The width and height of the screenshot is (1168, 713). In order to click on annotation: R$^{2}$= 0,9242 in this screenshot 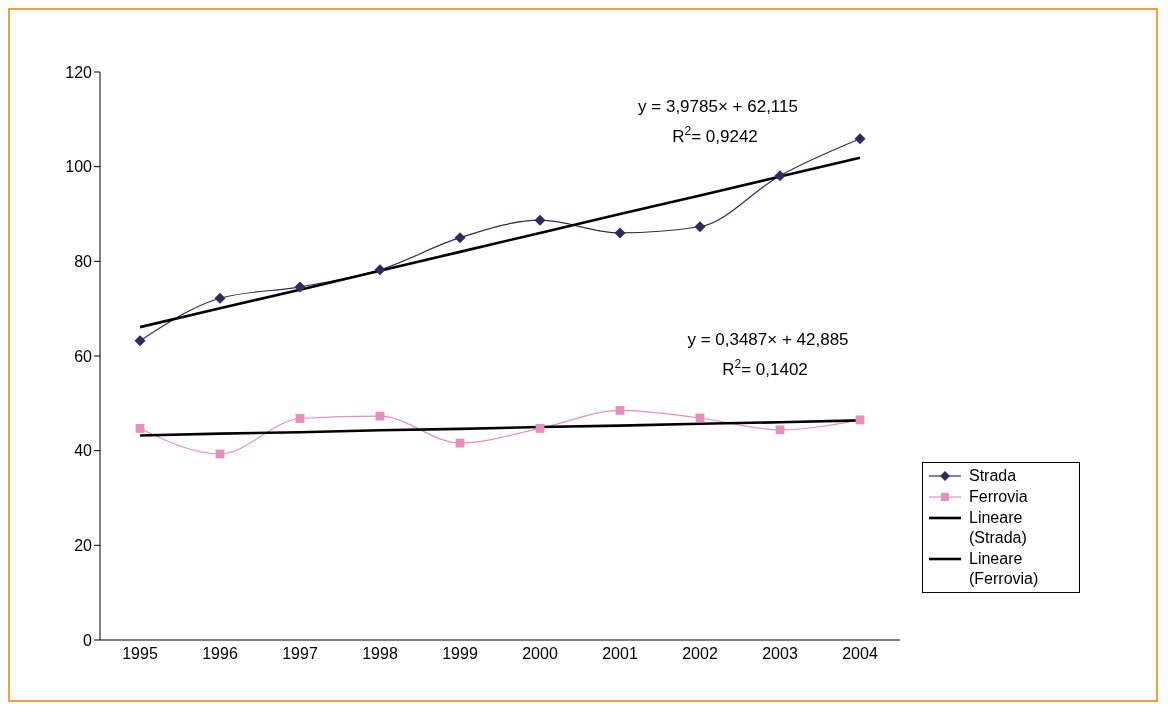, I will do `click(715, 135)`.